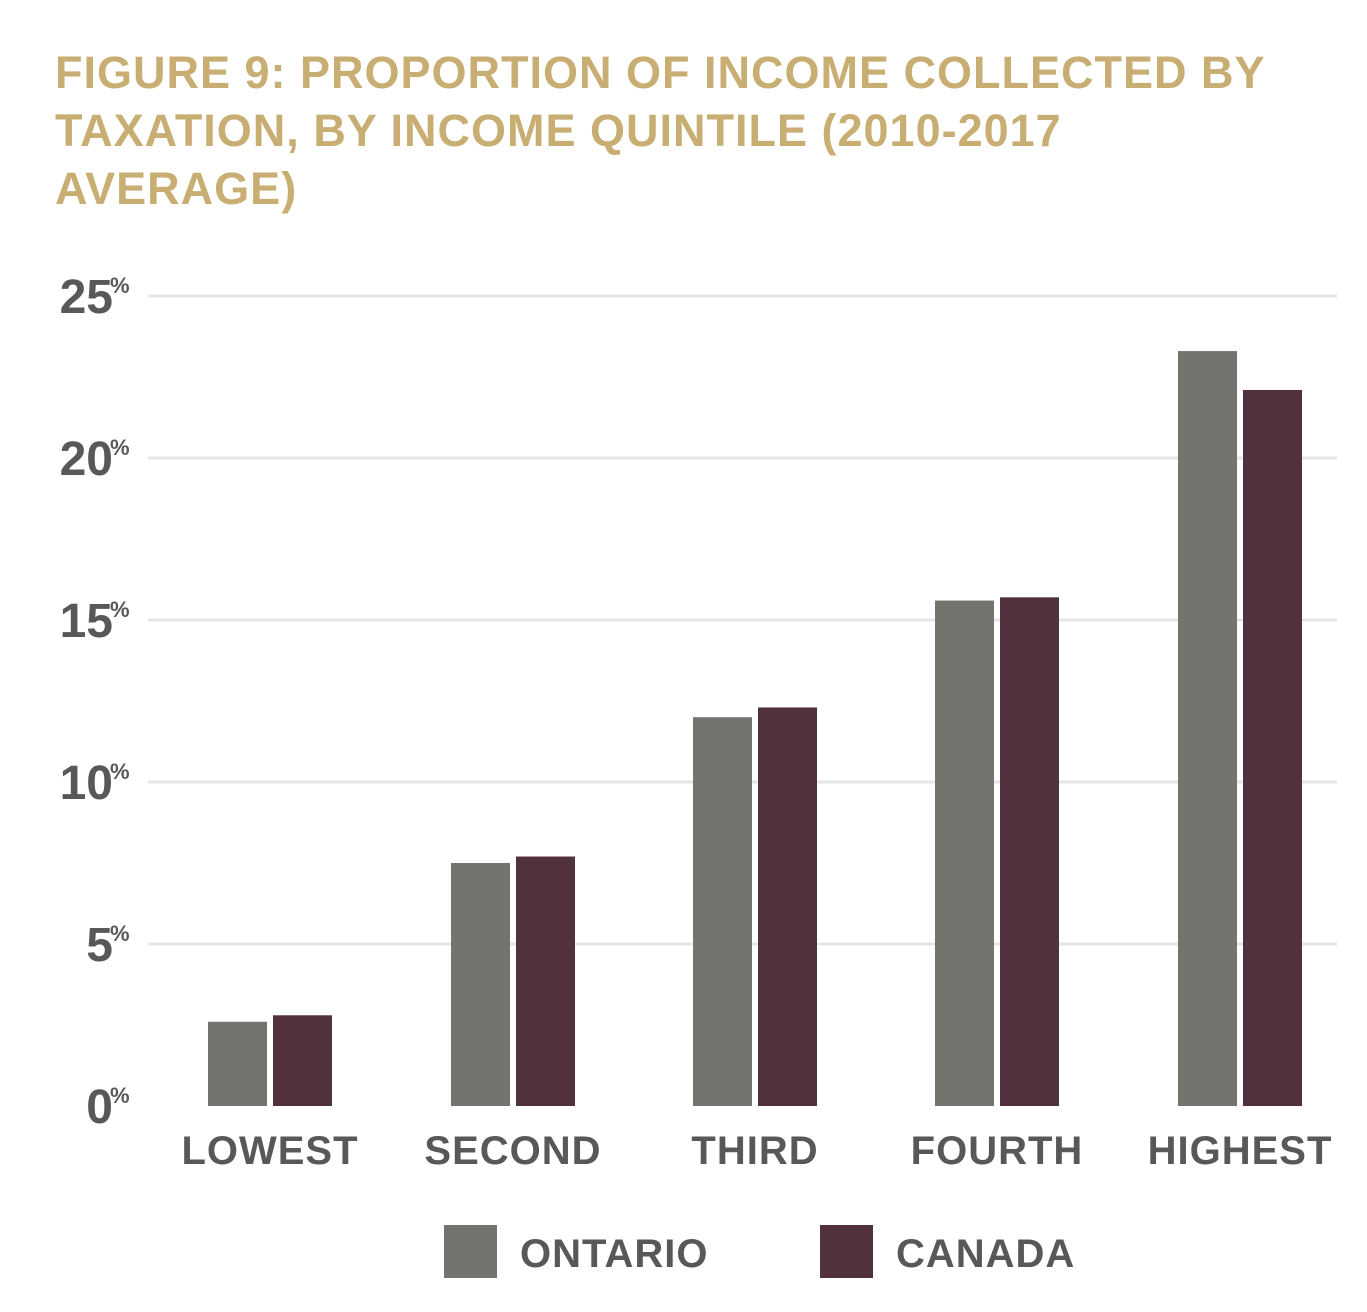 Image resolution: width=1367 pixels, height=1312 pixels. I want to click on y-tick-label-15: 15, so click(86, 621).